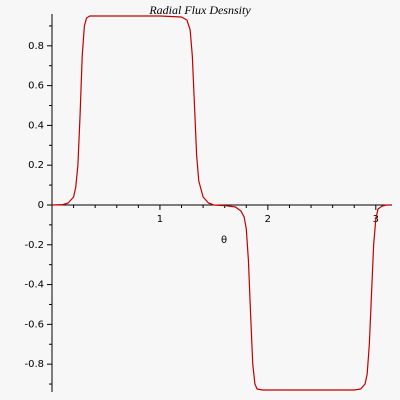 This screenshot has width=400, height=400. I want to click on y-tick-label: 0.8, so click(36, 46).